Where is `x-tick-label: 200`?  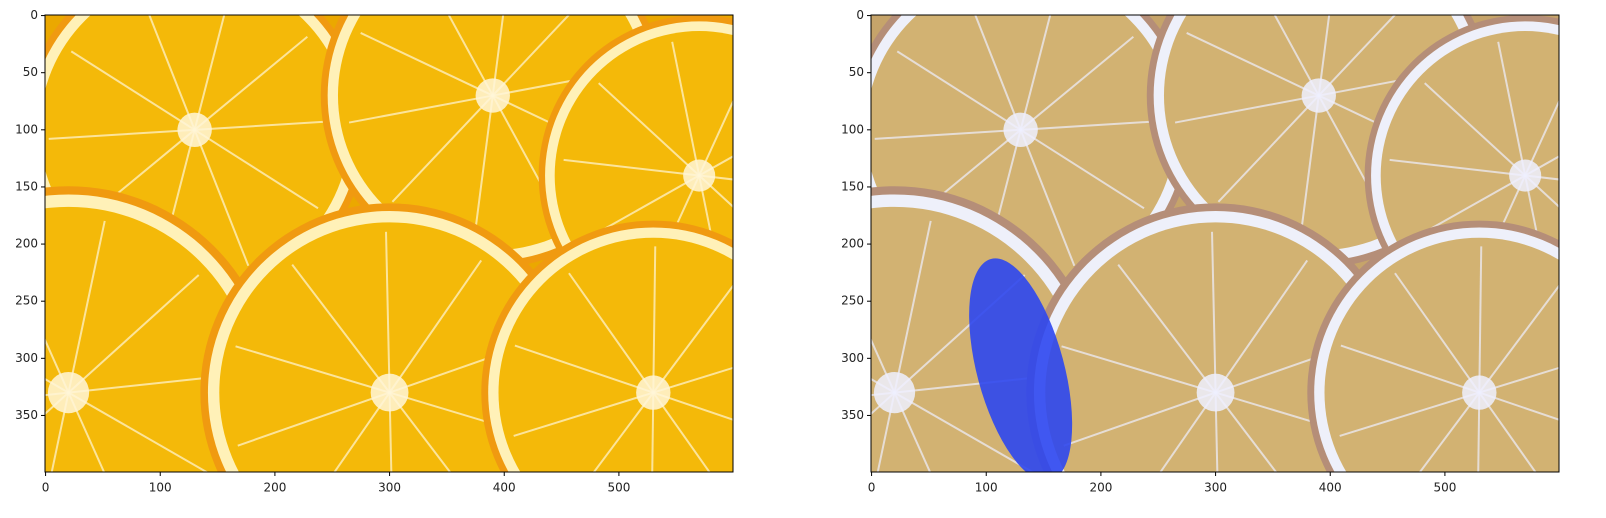 x-tick-label: 200 is located at coordinates (274, 488).